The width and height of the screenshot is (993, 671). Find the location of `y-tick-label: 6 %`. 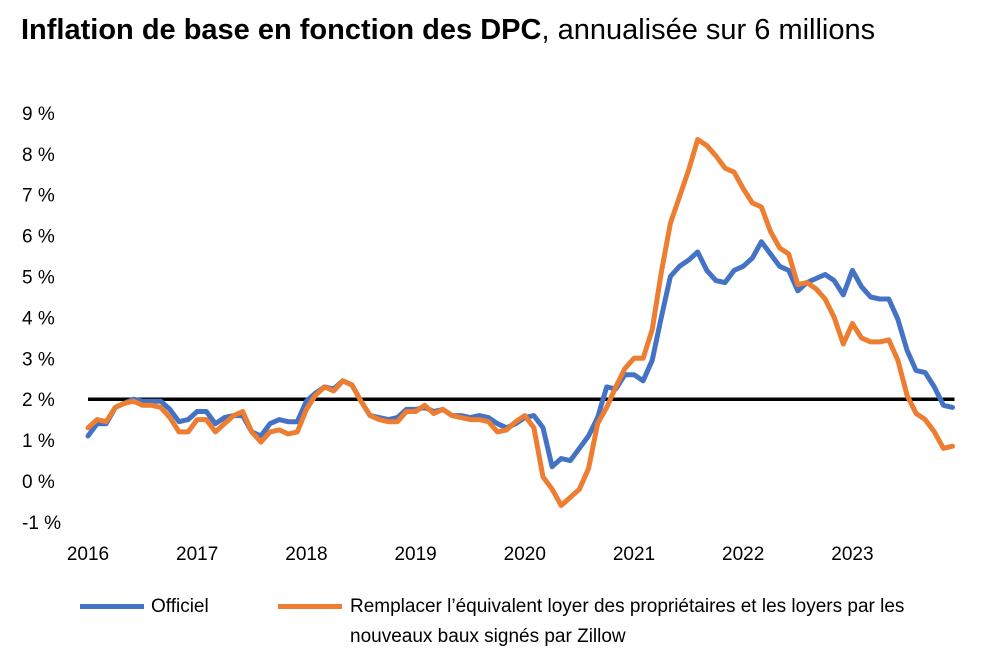

y-tick-label: 6 % is located at coordinates (38, 237).